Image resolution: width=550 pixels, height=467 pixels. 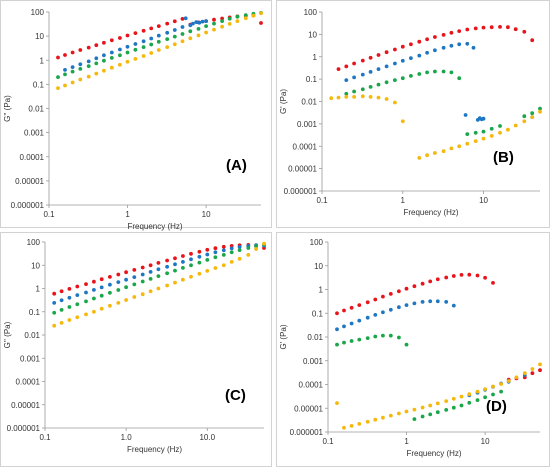 I want to click on y-tick-label: 100, so click(x=317, y=242).